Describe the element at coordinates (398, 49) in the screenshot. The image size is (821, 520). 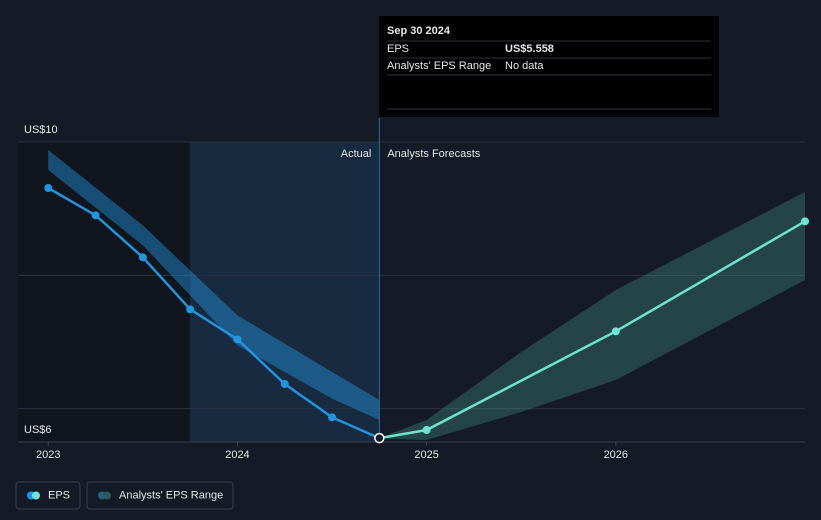
I see `tooltip-label: EPS` at that location.